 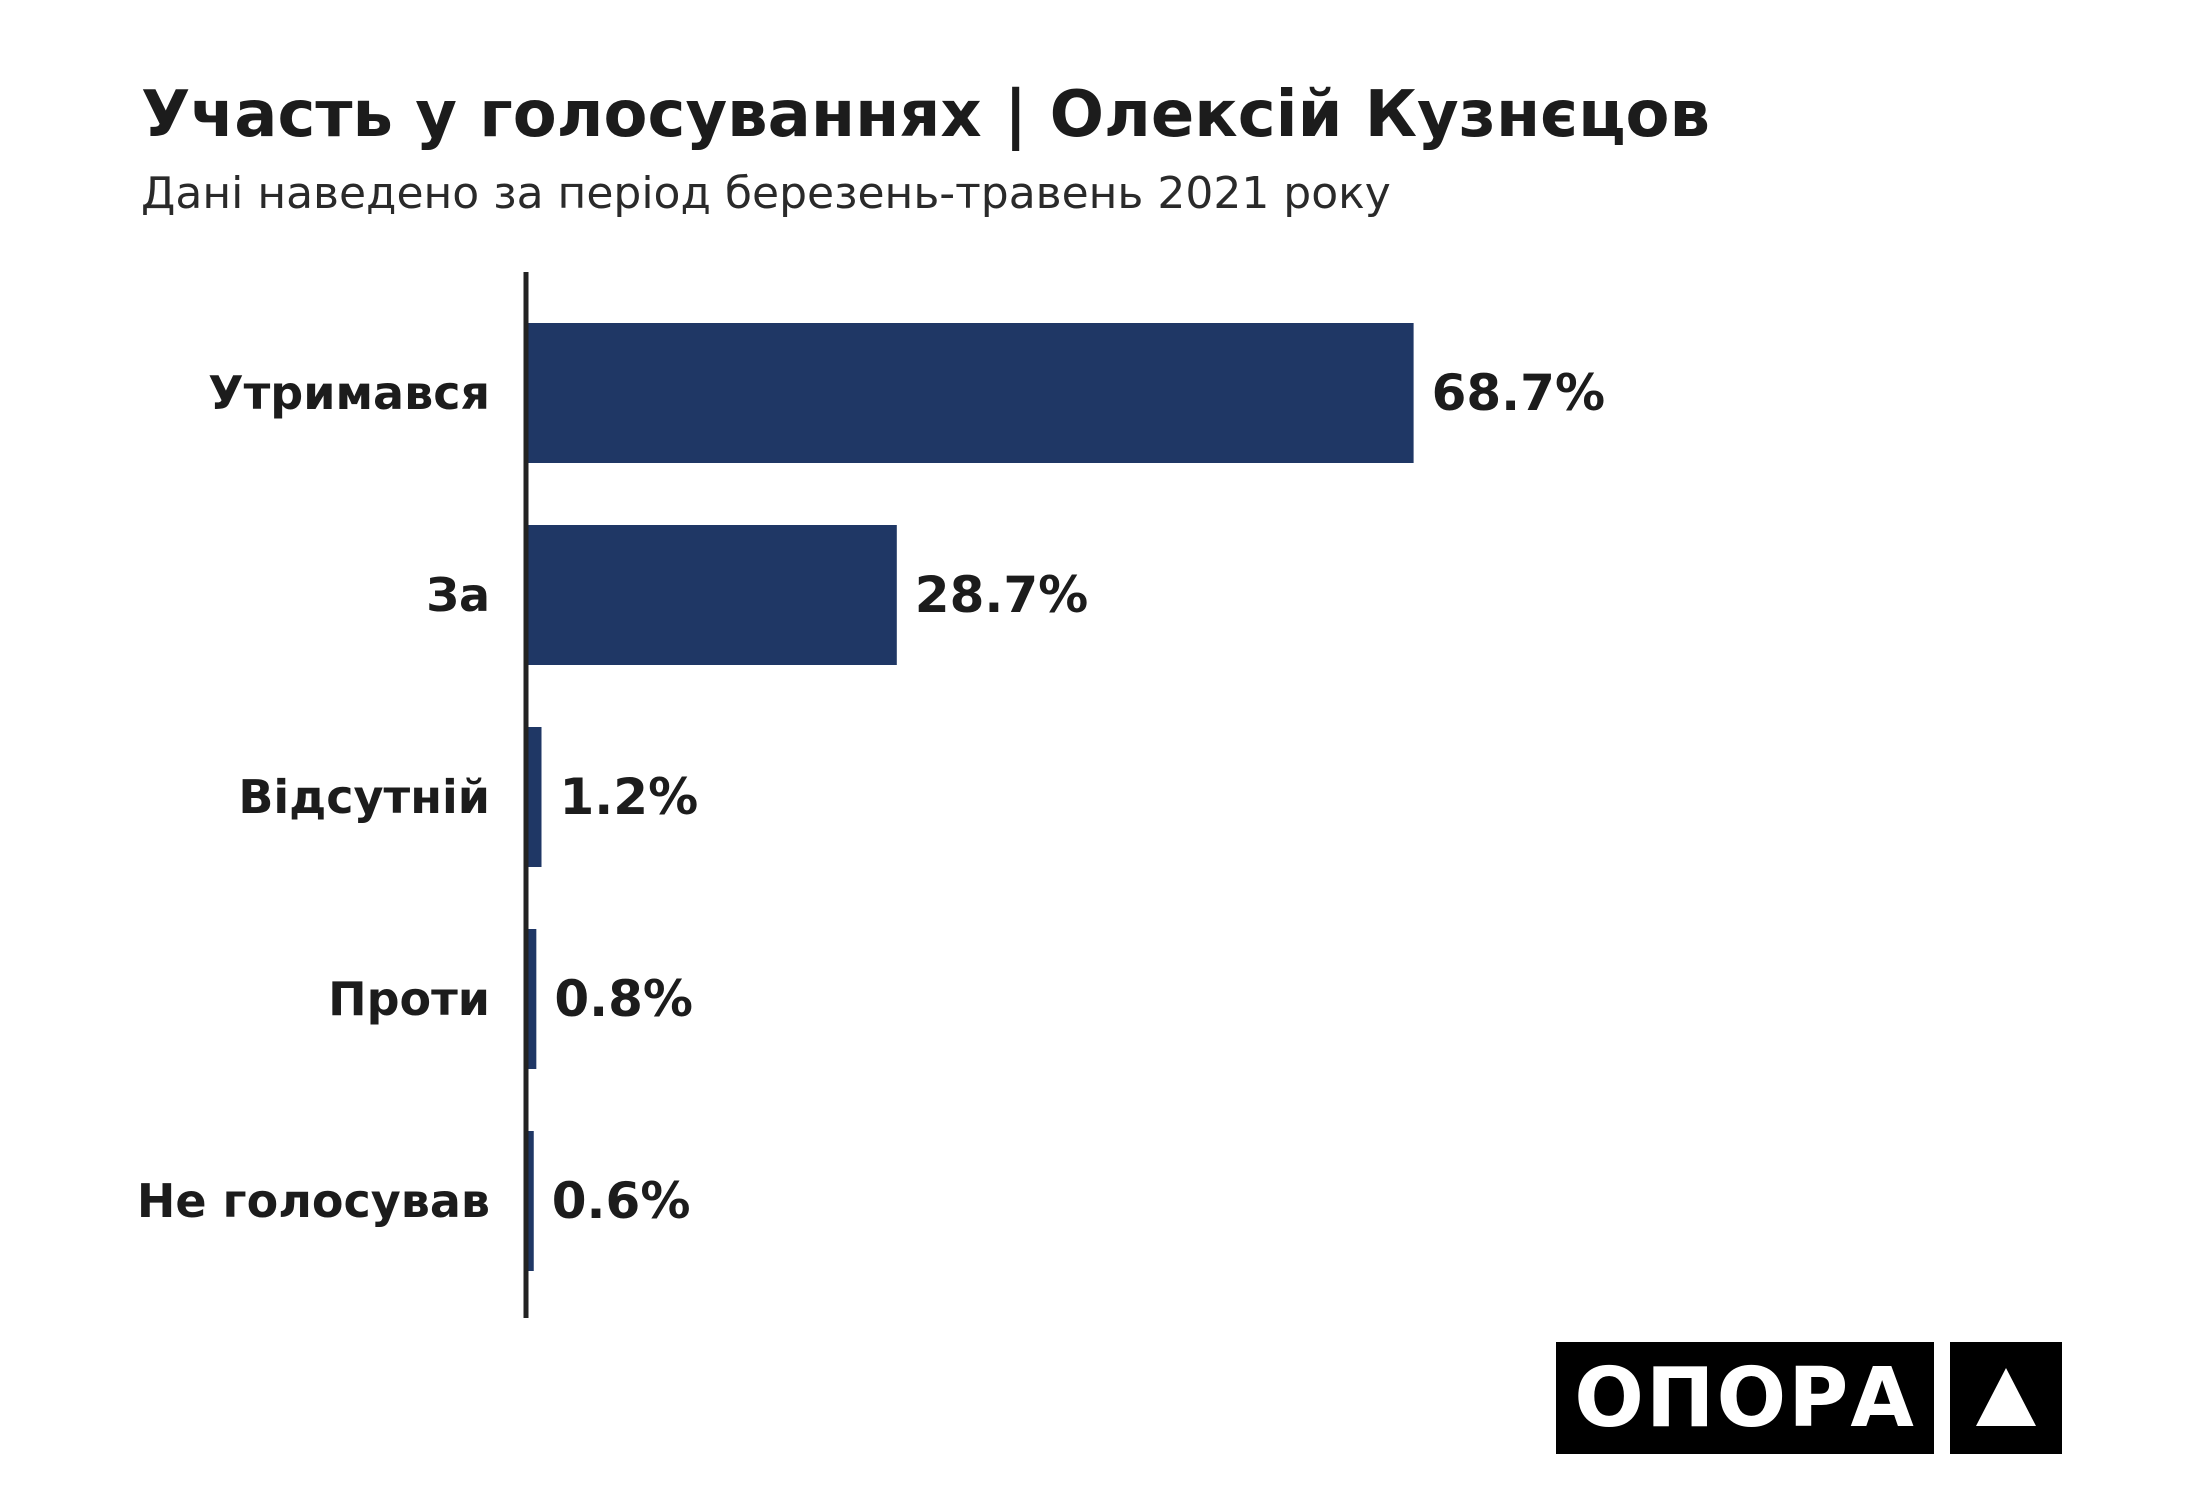 I want to click on category-label-3: Проти, so click(x=409, y=999).